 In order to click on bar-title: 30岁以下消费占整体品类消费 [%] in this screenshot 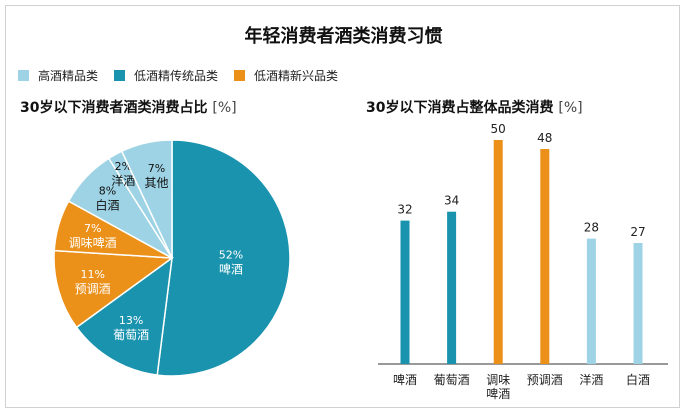, I will do `click(474, 107)`.